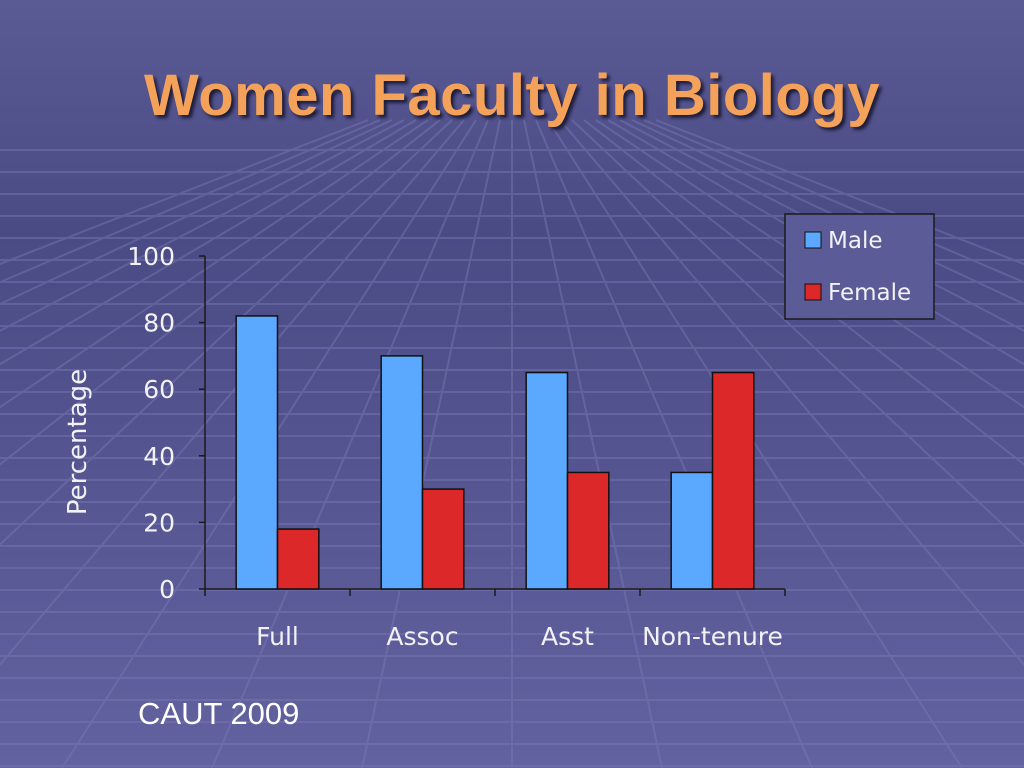 The image size is (1024, 768). I want to click on bar-female-non-tenure, so click(733, 480).